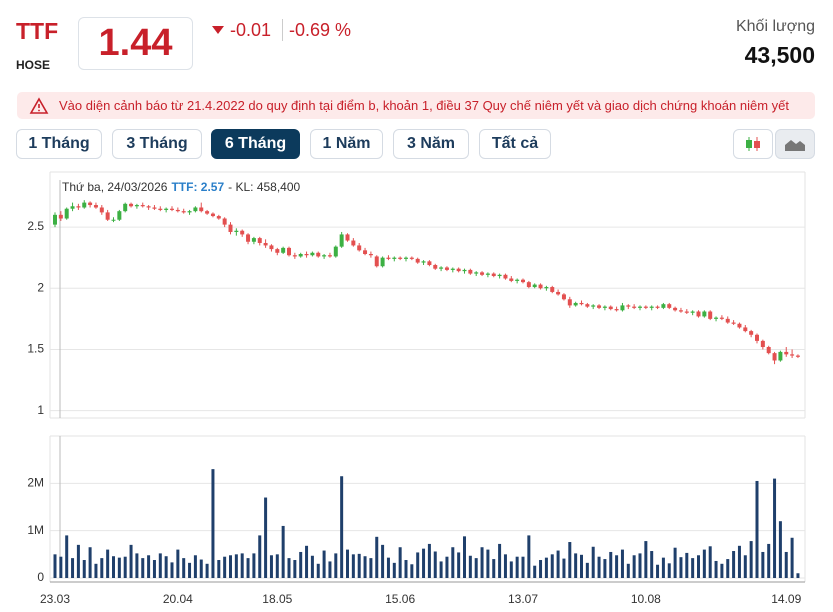 This screenshot has width=833, height=612. Describe the element at coordinates (264, 187) in the screenshot. I see `tooltip-part: - KL: 458,400` at that location.